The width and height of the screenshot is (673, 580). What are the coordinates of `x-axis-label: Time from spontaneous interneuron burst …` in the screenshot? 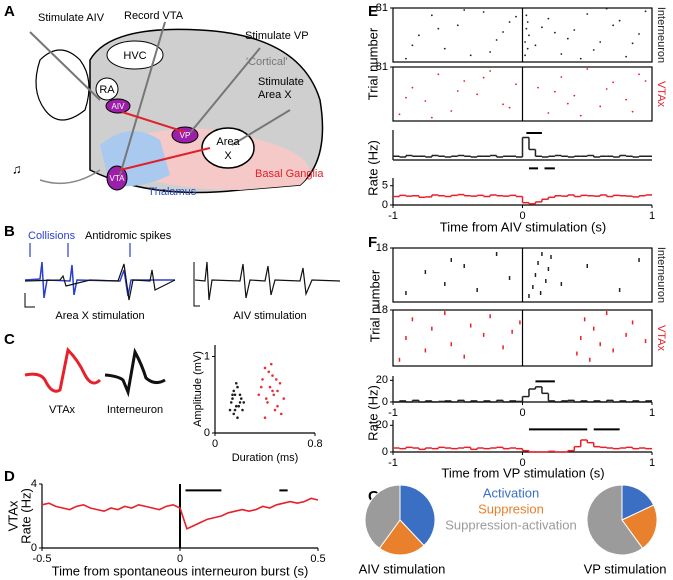 It's located at (180, 570).